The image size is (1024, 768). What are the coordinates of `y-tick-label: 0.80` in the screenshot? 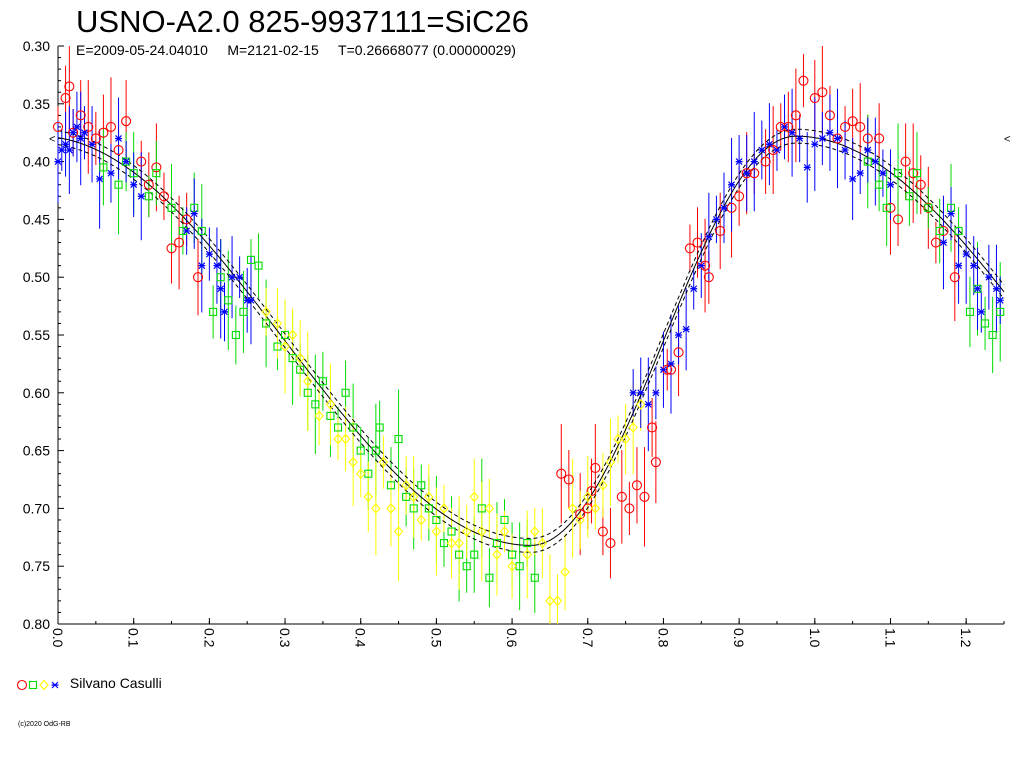 It's located at (36, 624).